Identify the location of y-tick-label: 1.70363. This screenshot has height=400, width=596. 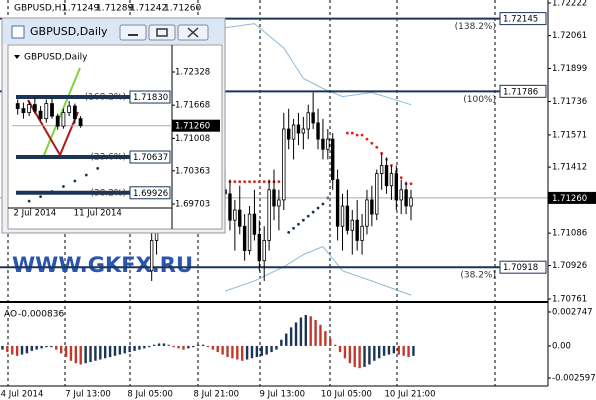
(192, 171).